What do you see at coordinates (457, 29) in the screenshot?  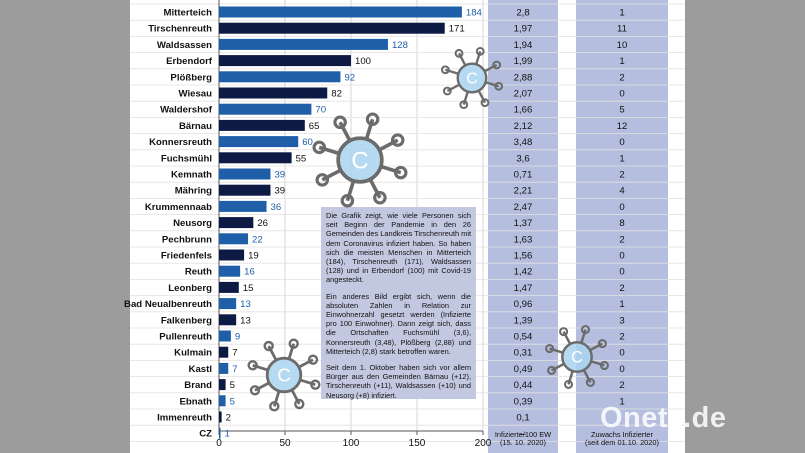 I see `data-label: 171` at bounding box center [457, 29].